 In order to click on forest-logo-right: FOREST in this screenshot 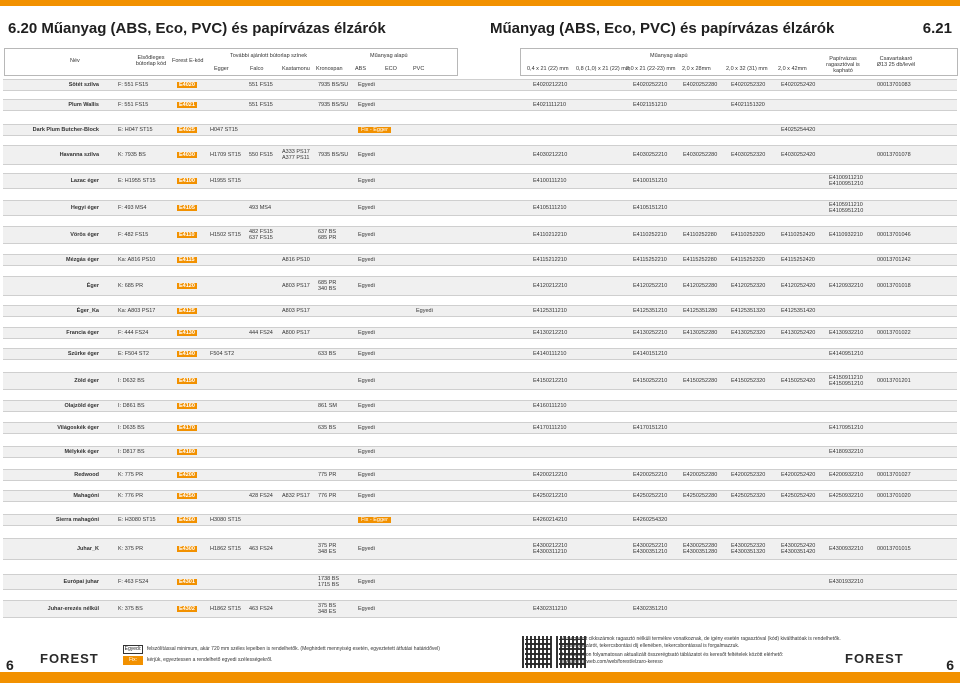, I will do `click(874, 658)`.